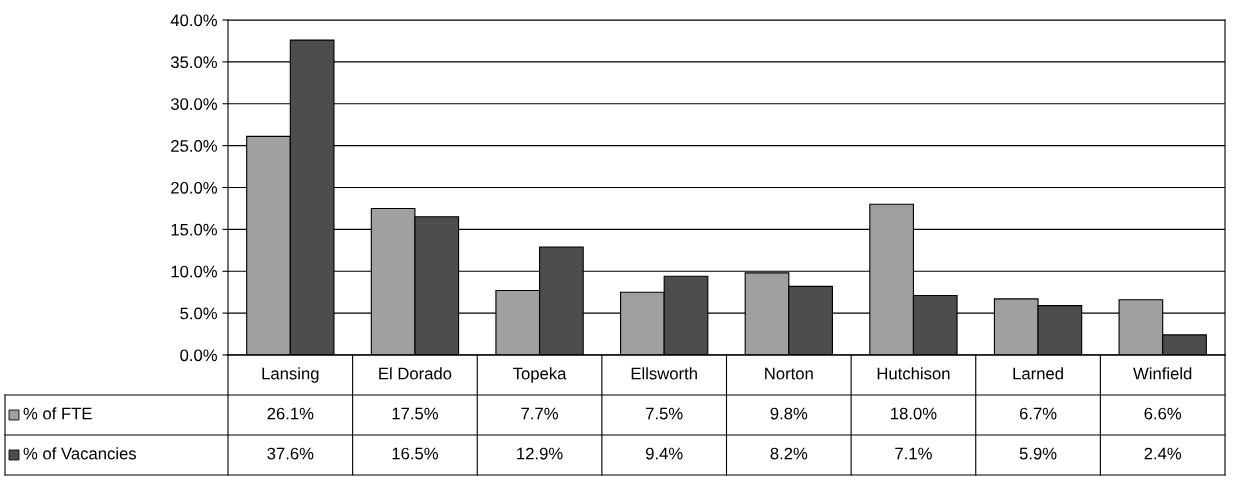 The height and width of the screenshot is (483, 1252). I want to click on data-label: 12.9%, so click(540, 453).